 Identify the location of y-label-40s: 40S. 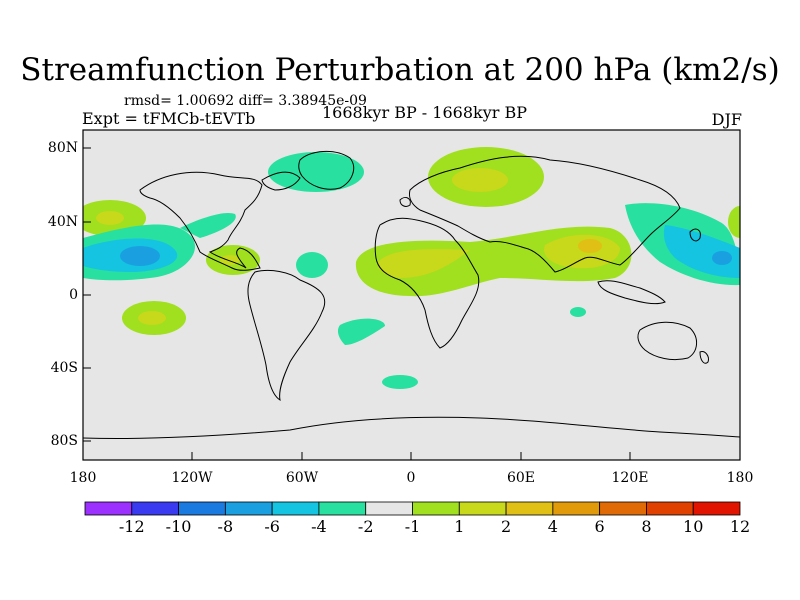
(64, 368).